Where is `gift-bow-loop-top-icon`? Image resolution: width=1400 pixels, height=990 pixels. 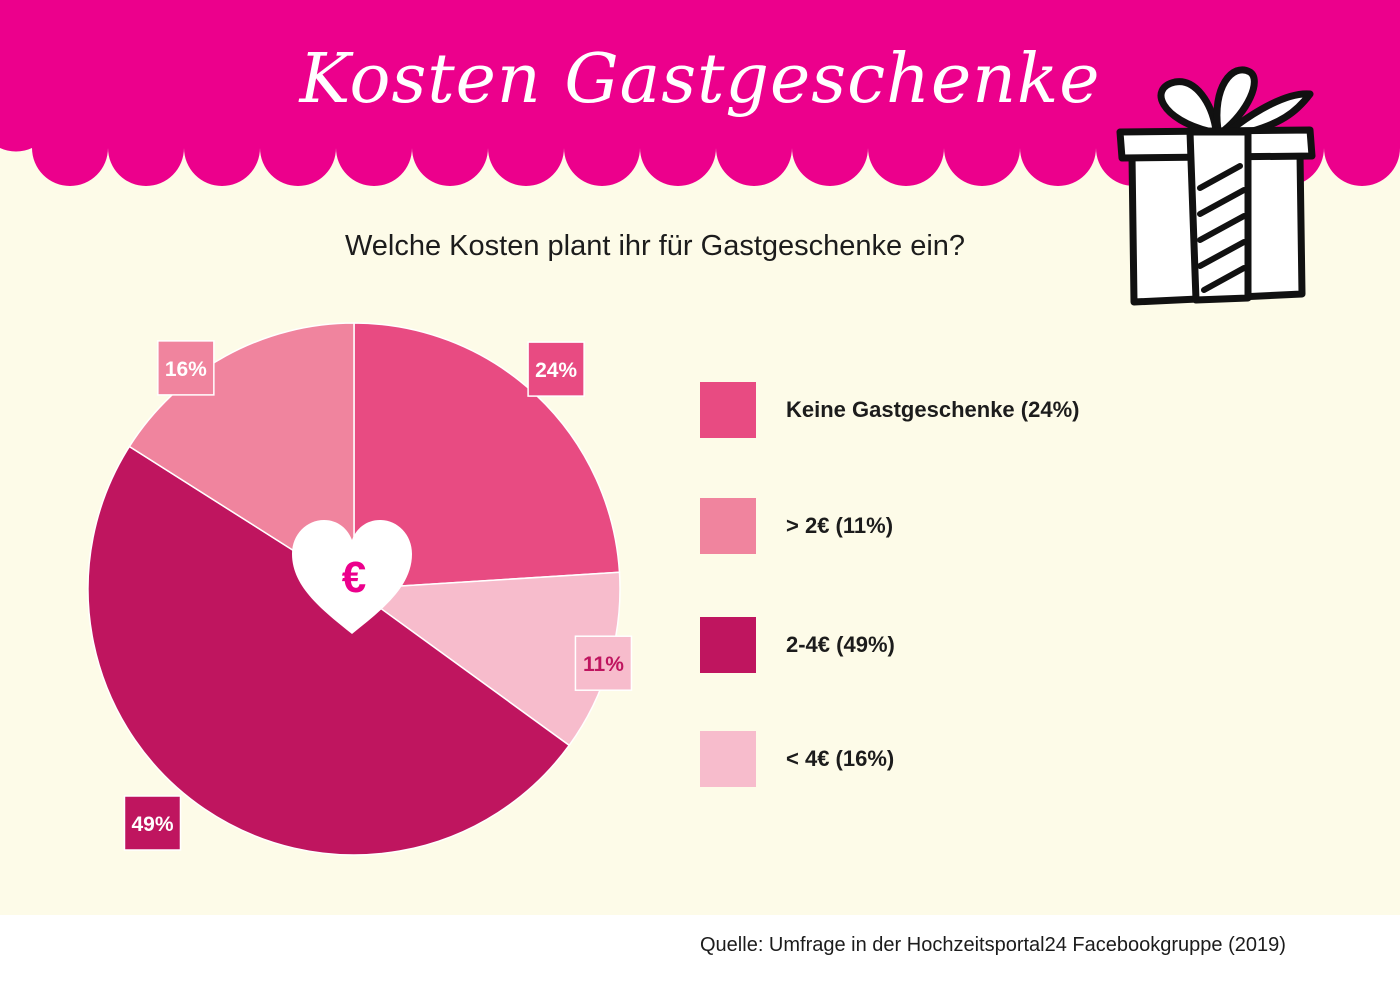
gift-bow-loop-top-icon is located at coordinates (1235, 101).